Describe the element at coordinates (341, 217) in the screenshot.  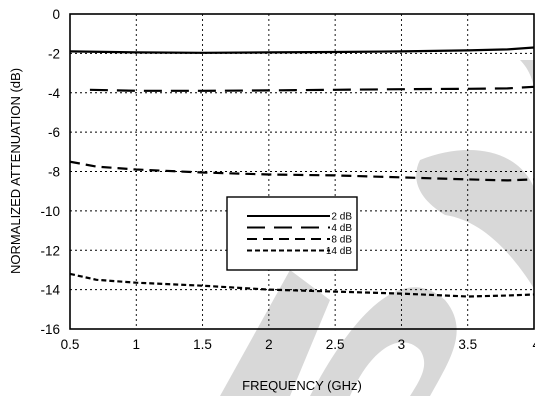
I see `legend-label: 2 dB` at that location.